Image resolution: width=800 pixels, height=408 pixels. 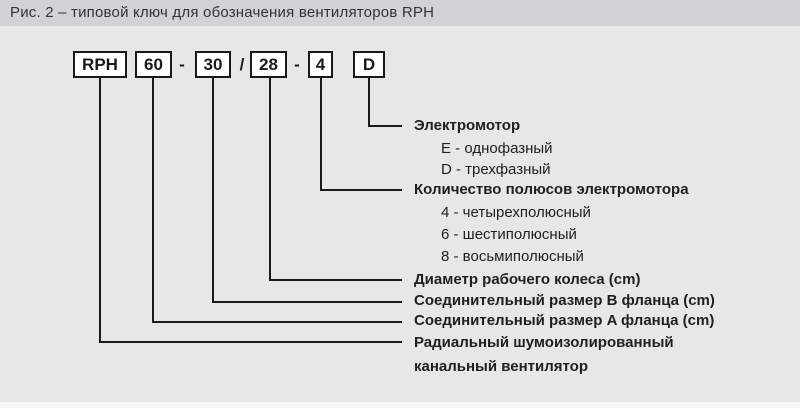 What do you see at coordinates (497, 148) in the screenshot?
I see `legend-item-single-phase: E - однофазный` at bounding box center [497, 148].